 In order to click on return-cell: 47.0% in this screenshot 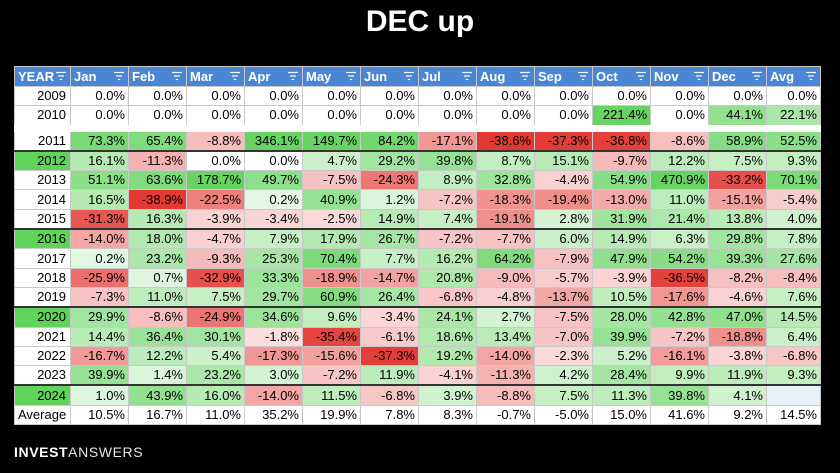, I will do `click(737, 317)`.